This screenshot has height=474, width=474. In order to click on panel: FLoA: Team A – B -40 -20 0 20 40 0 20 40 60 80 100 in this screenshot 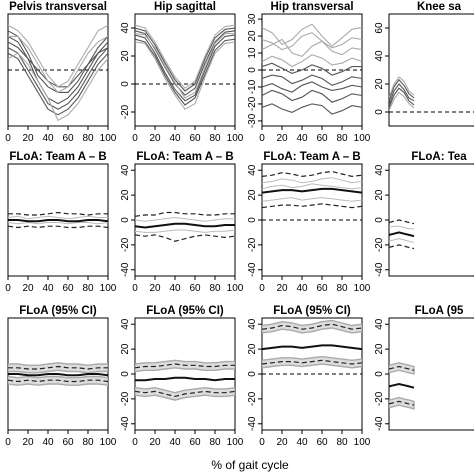, I will do `click(182, 222)`.